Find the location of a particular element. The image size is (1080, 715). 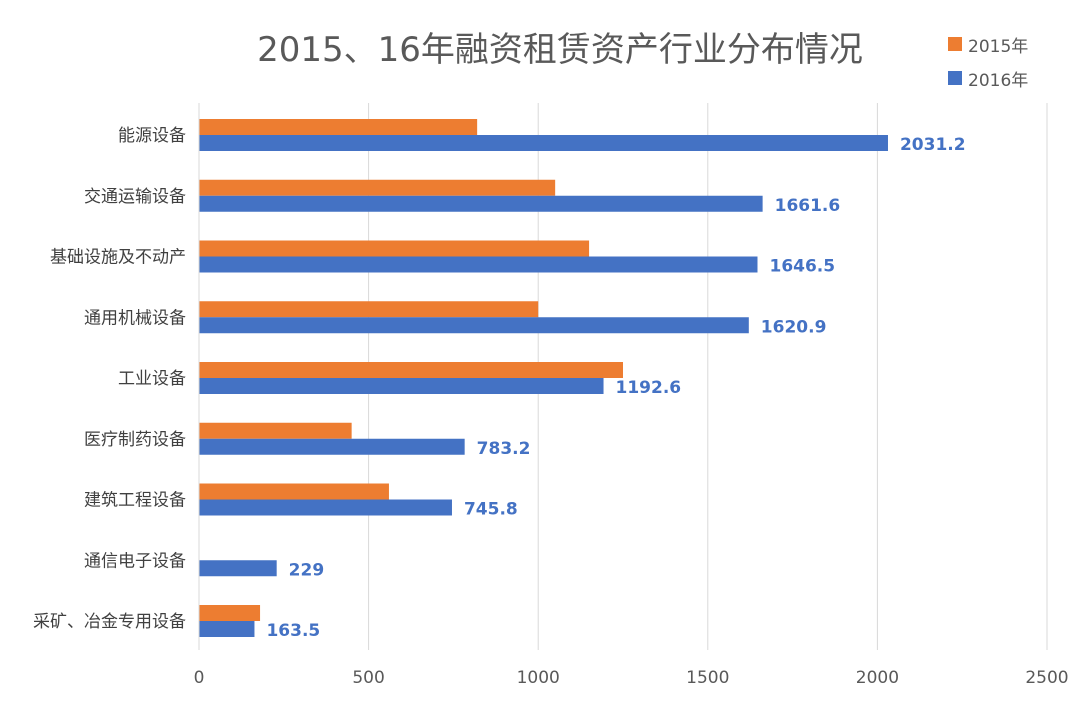

x-tick-label: 500 is located at coordinates (368, 678).